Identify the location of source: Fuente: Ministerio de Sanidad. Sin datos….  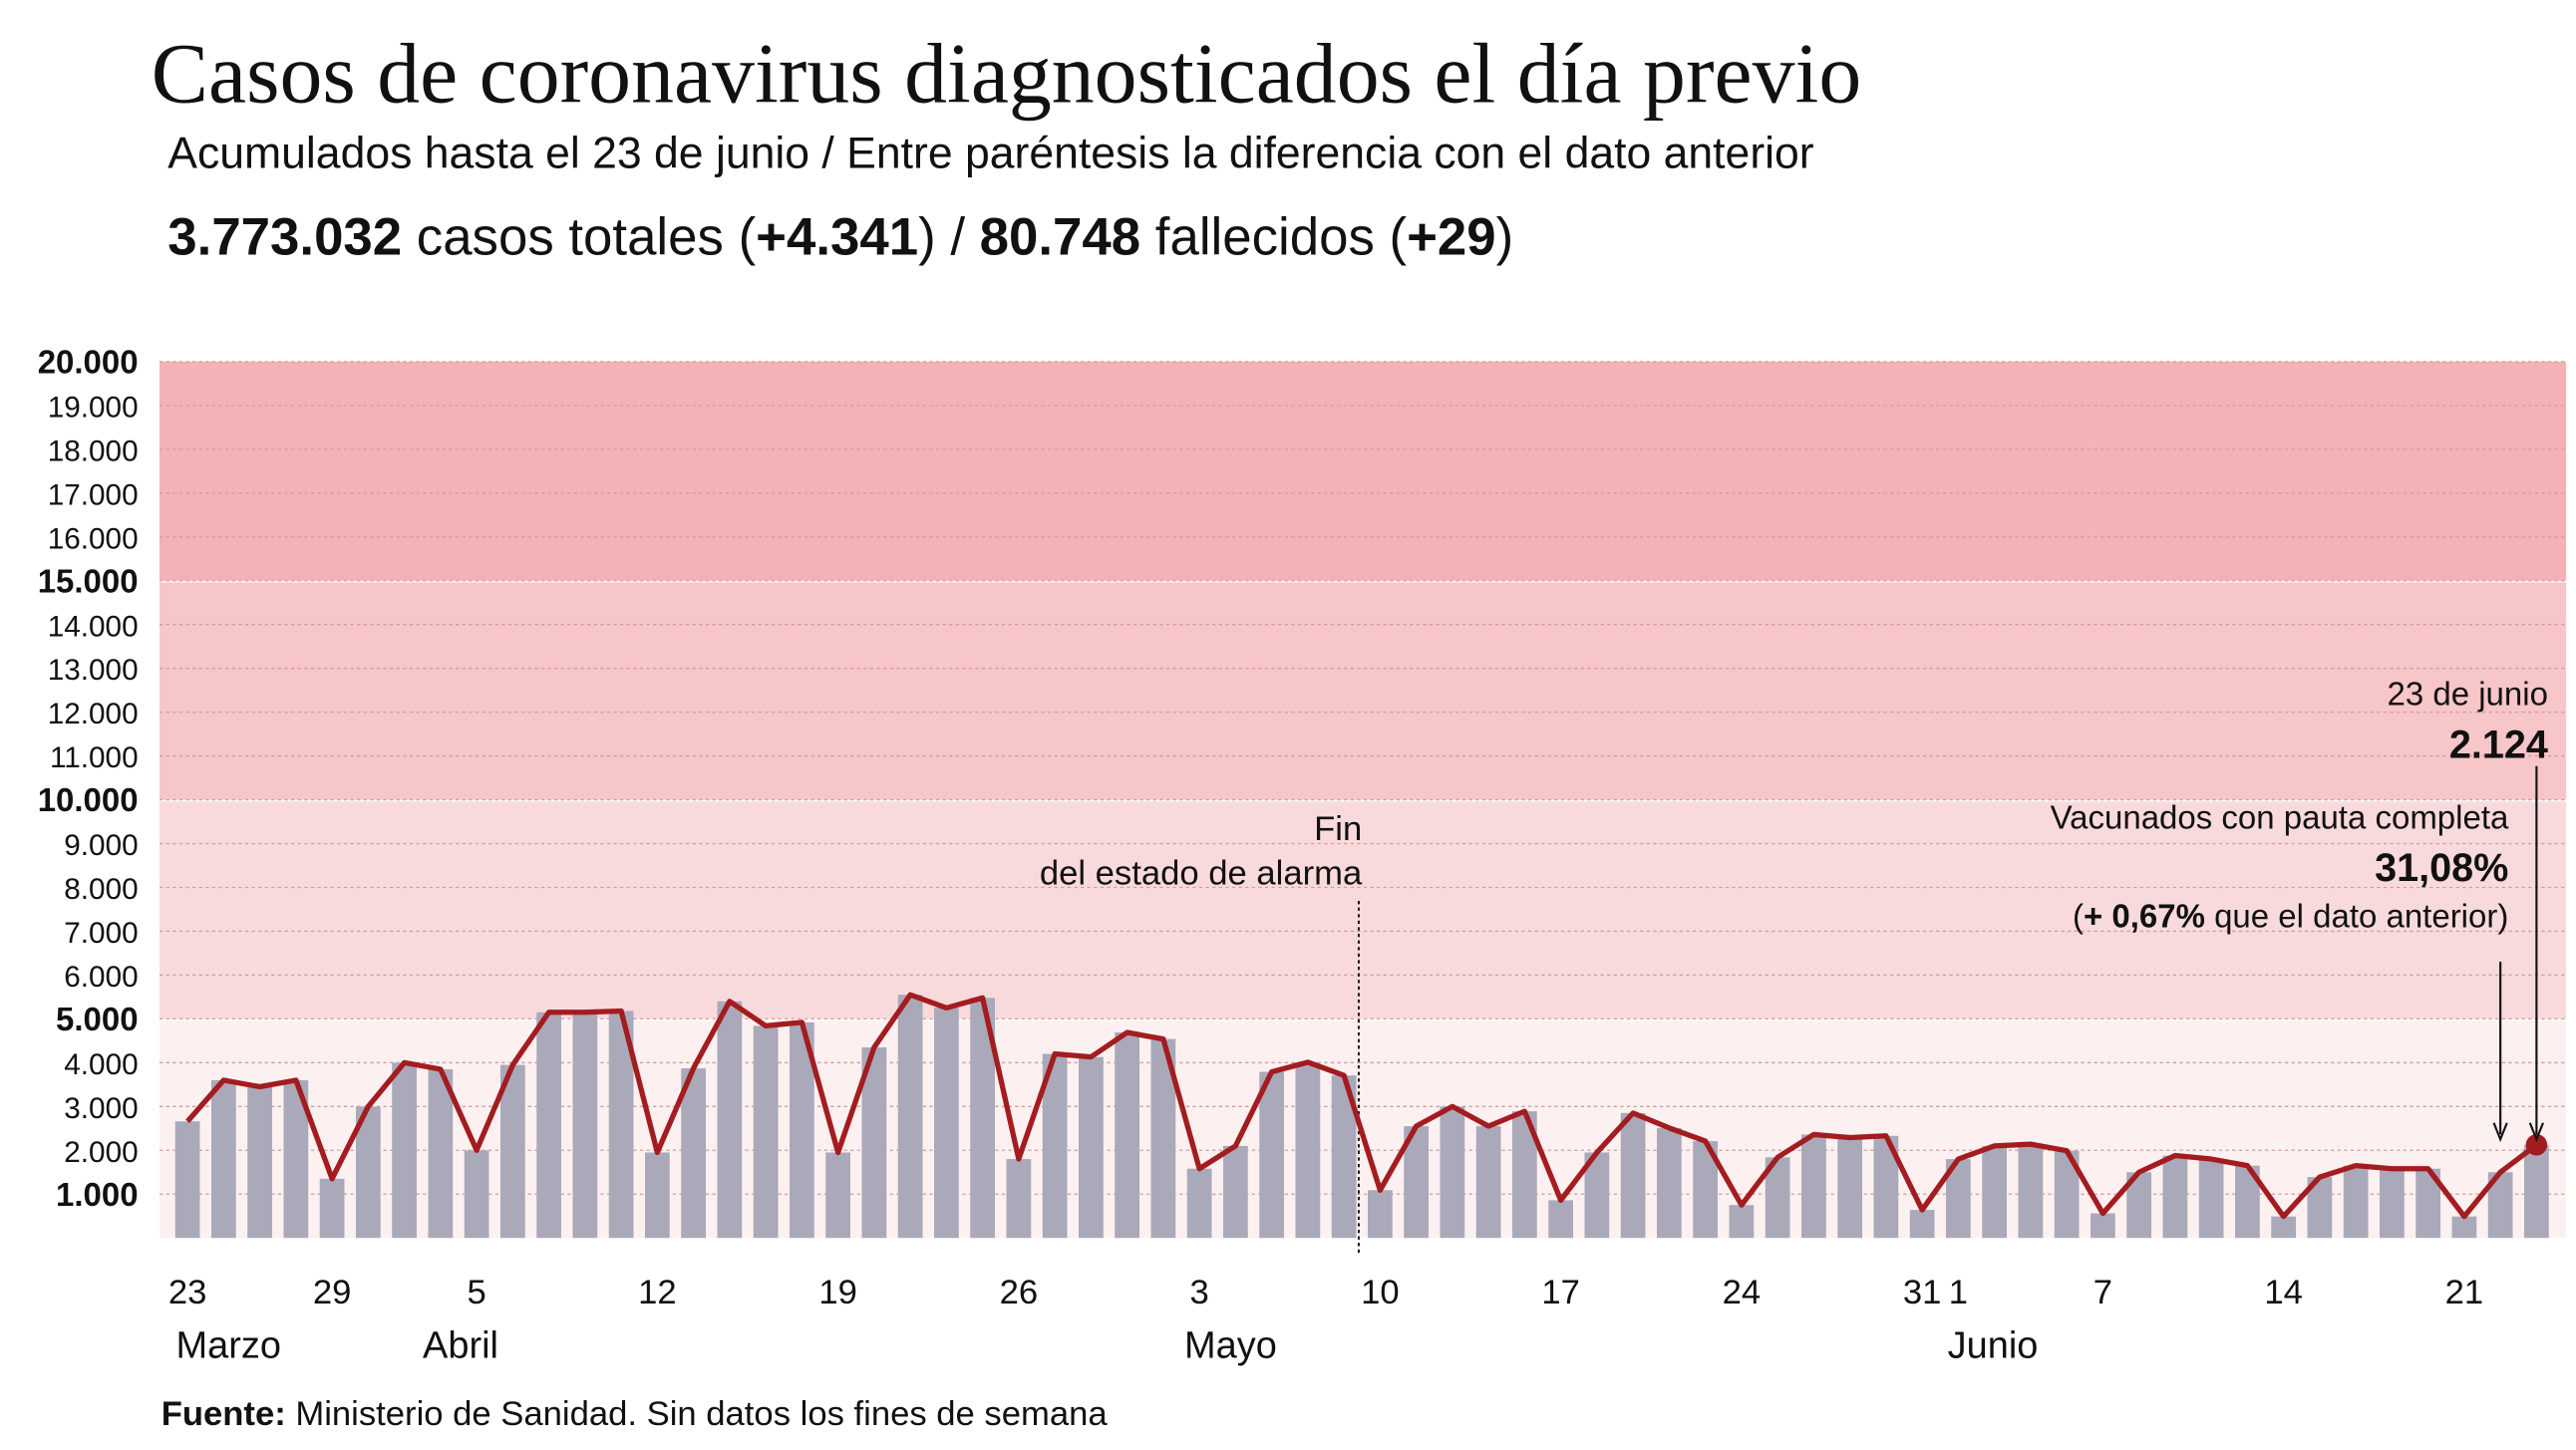
(635, 1414).